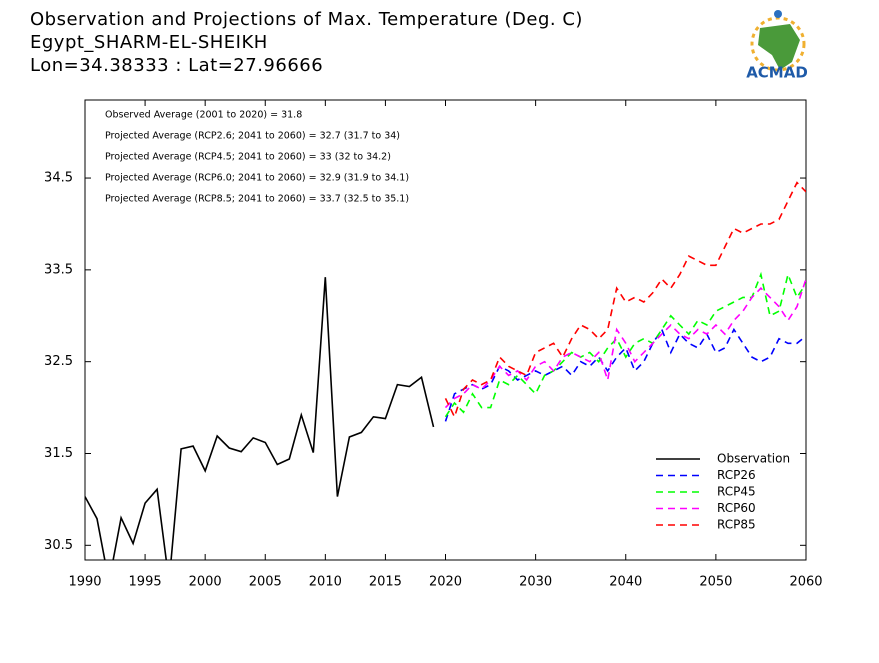  I want to click on logo-africa, so click(779, 47).